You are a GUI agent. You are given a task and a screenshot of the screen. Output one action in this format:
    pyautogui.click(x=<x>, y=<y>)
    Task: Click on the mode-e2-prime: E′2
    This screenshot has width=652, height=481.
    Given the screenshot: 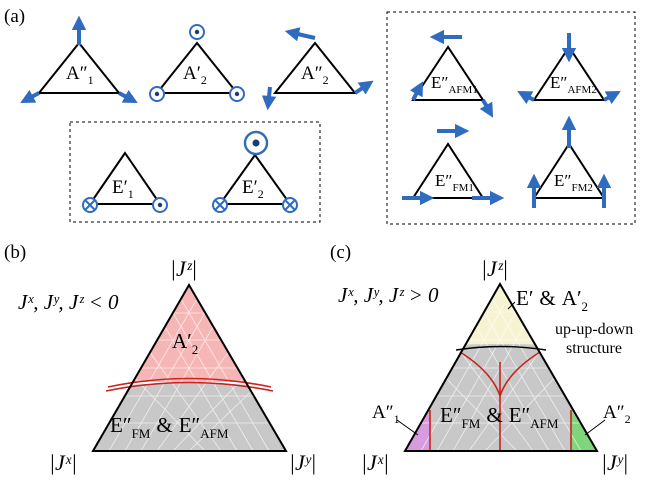 What is the action you would take?
    pyautogui.click(x=255, y=171)
    